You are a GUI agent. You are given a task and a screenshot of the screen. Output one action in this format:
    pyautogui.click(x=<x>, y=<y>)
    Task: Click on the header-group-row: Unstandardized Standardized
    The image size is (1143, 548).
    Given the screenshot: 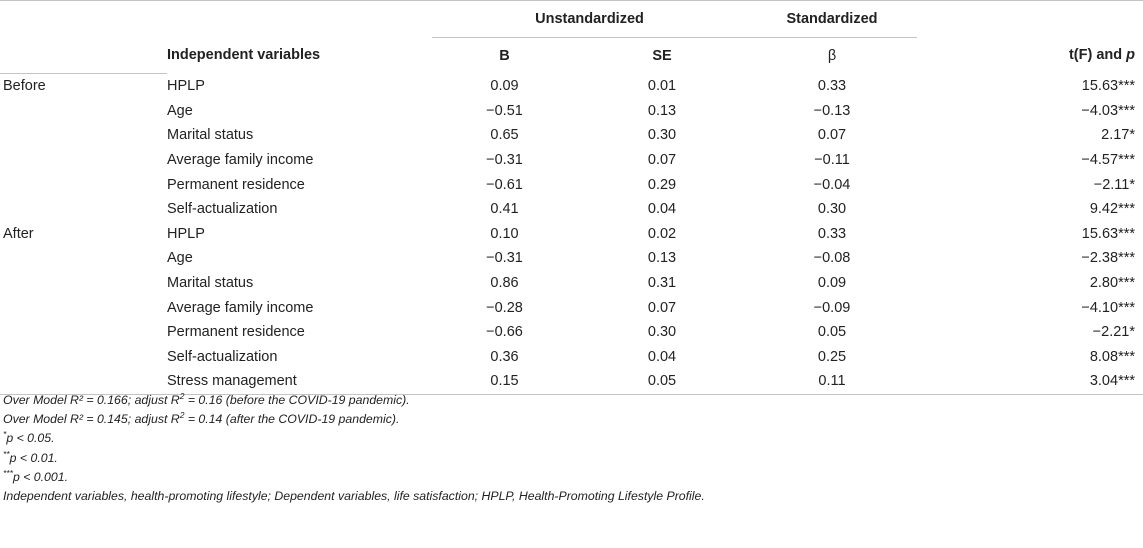 What is the action you would take?
    pyautogui.click(x=571, y=19)
    